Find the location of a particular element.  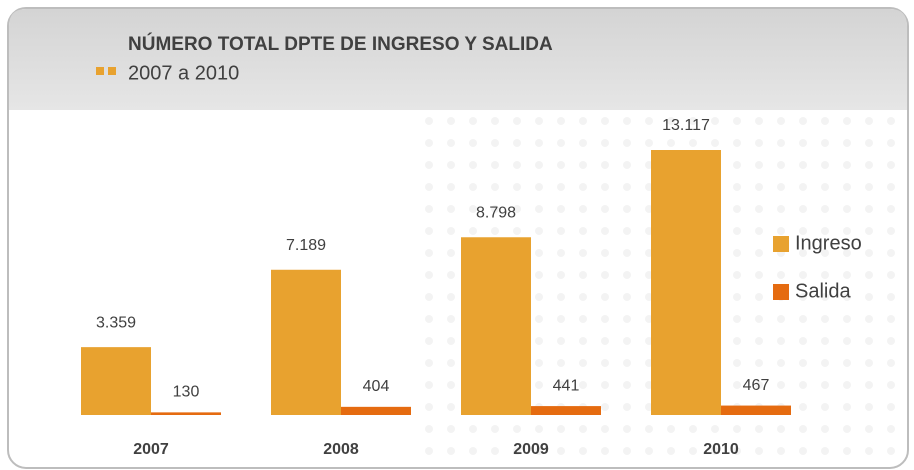

data-label: 7.189 is located at coordinates (306, 245).